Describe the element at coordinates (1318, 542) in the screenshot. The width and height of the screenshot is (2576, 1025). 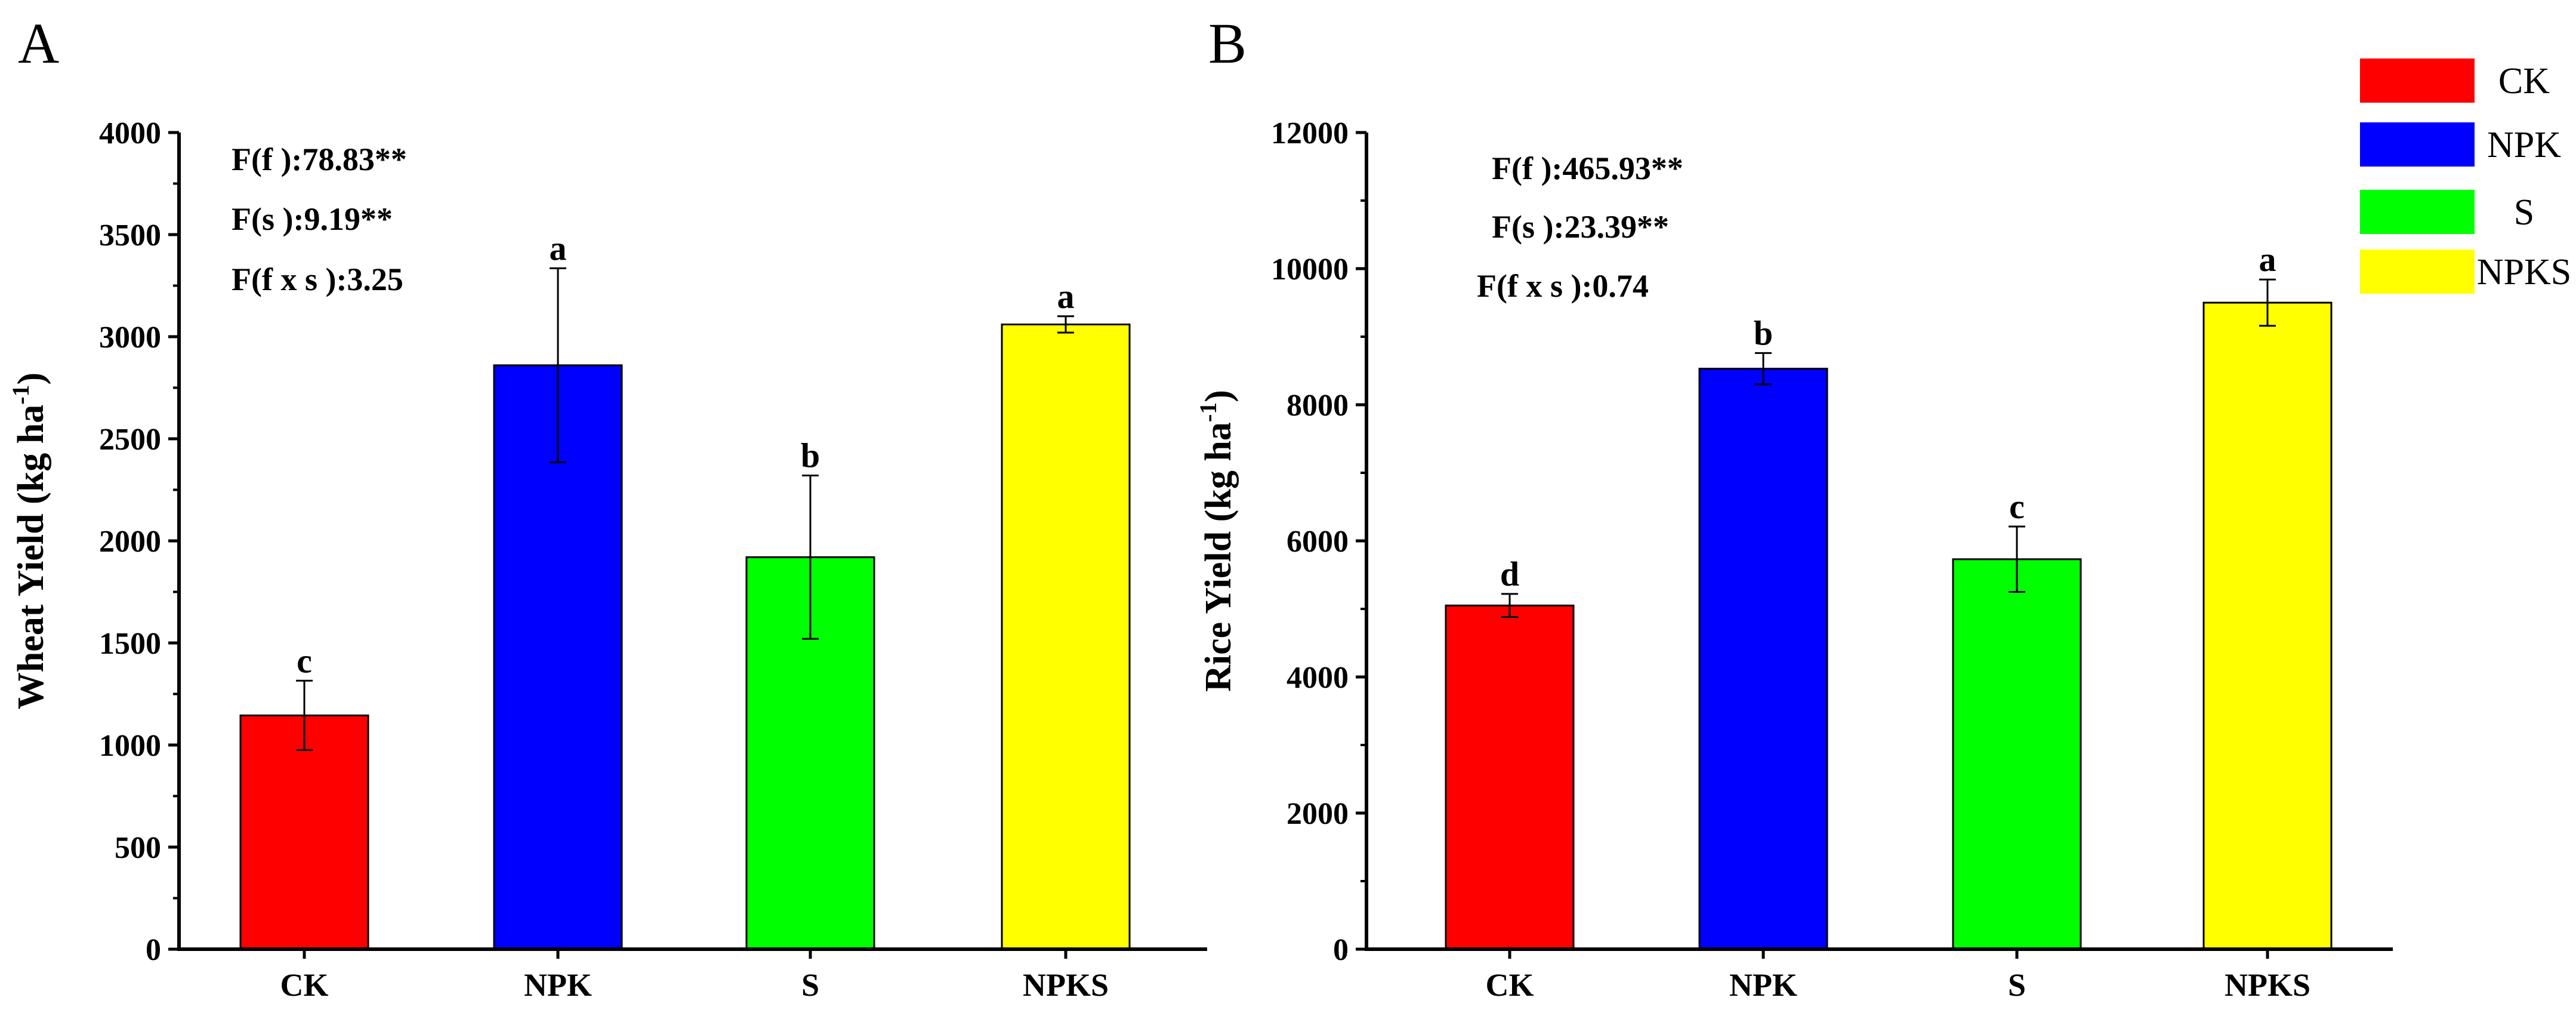
I see `y-tick-label: 6000` at that location.